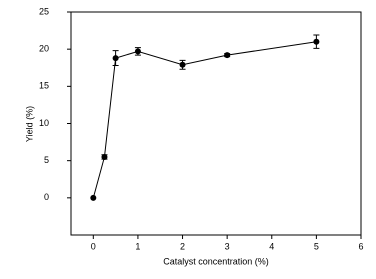  What do you see at coordinates (44, 86) in the screenshot?
I see `y-tick-label: 15` at bounding box center [44, 86].